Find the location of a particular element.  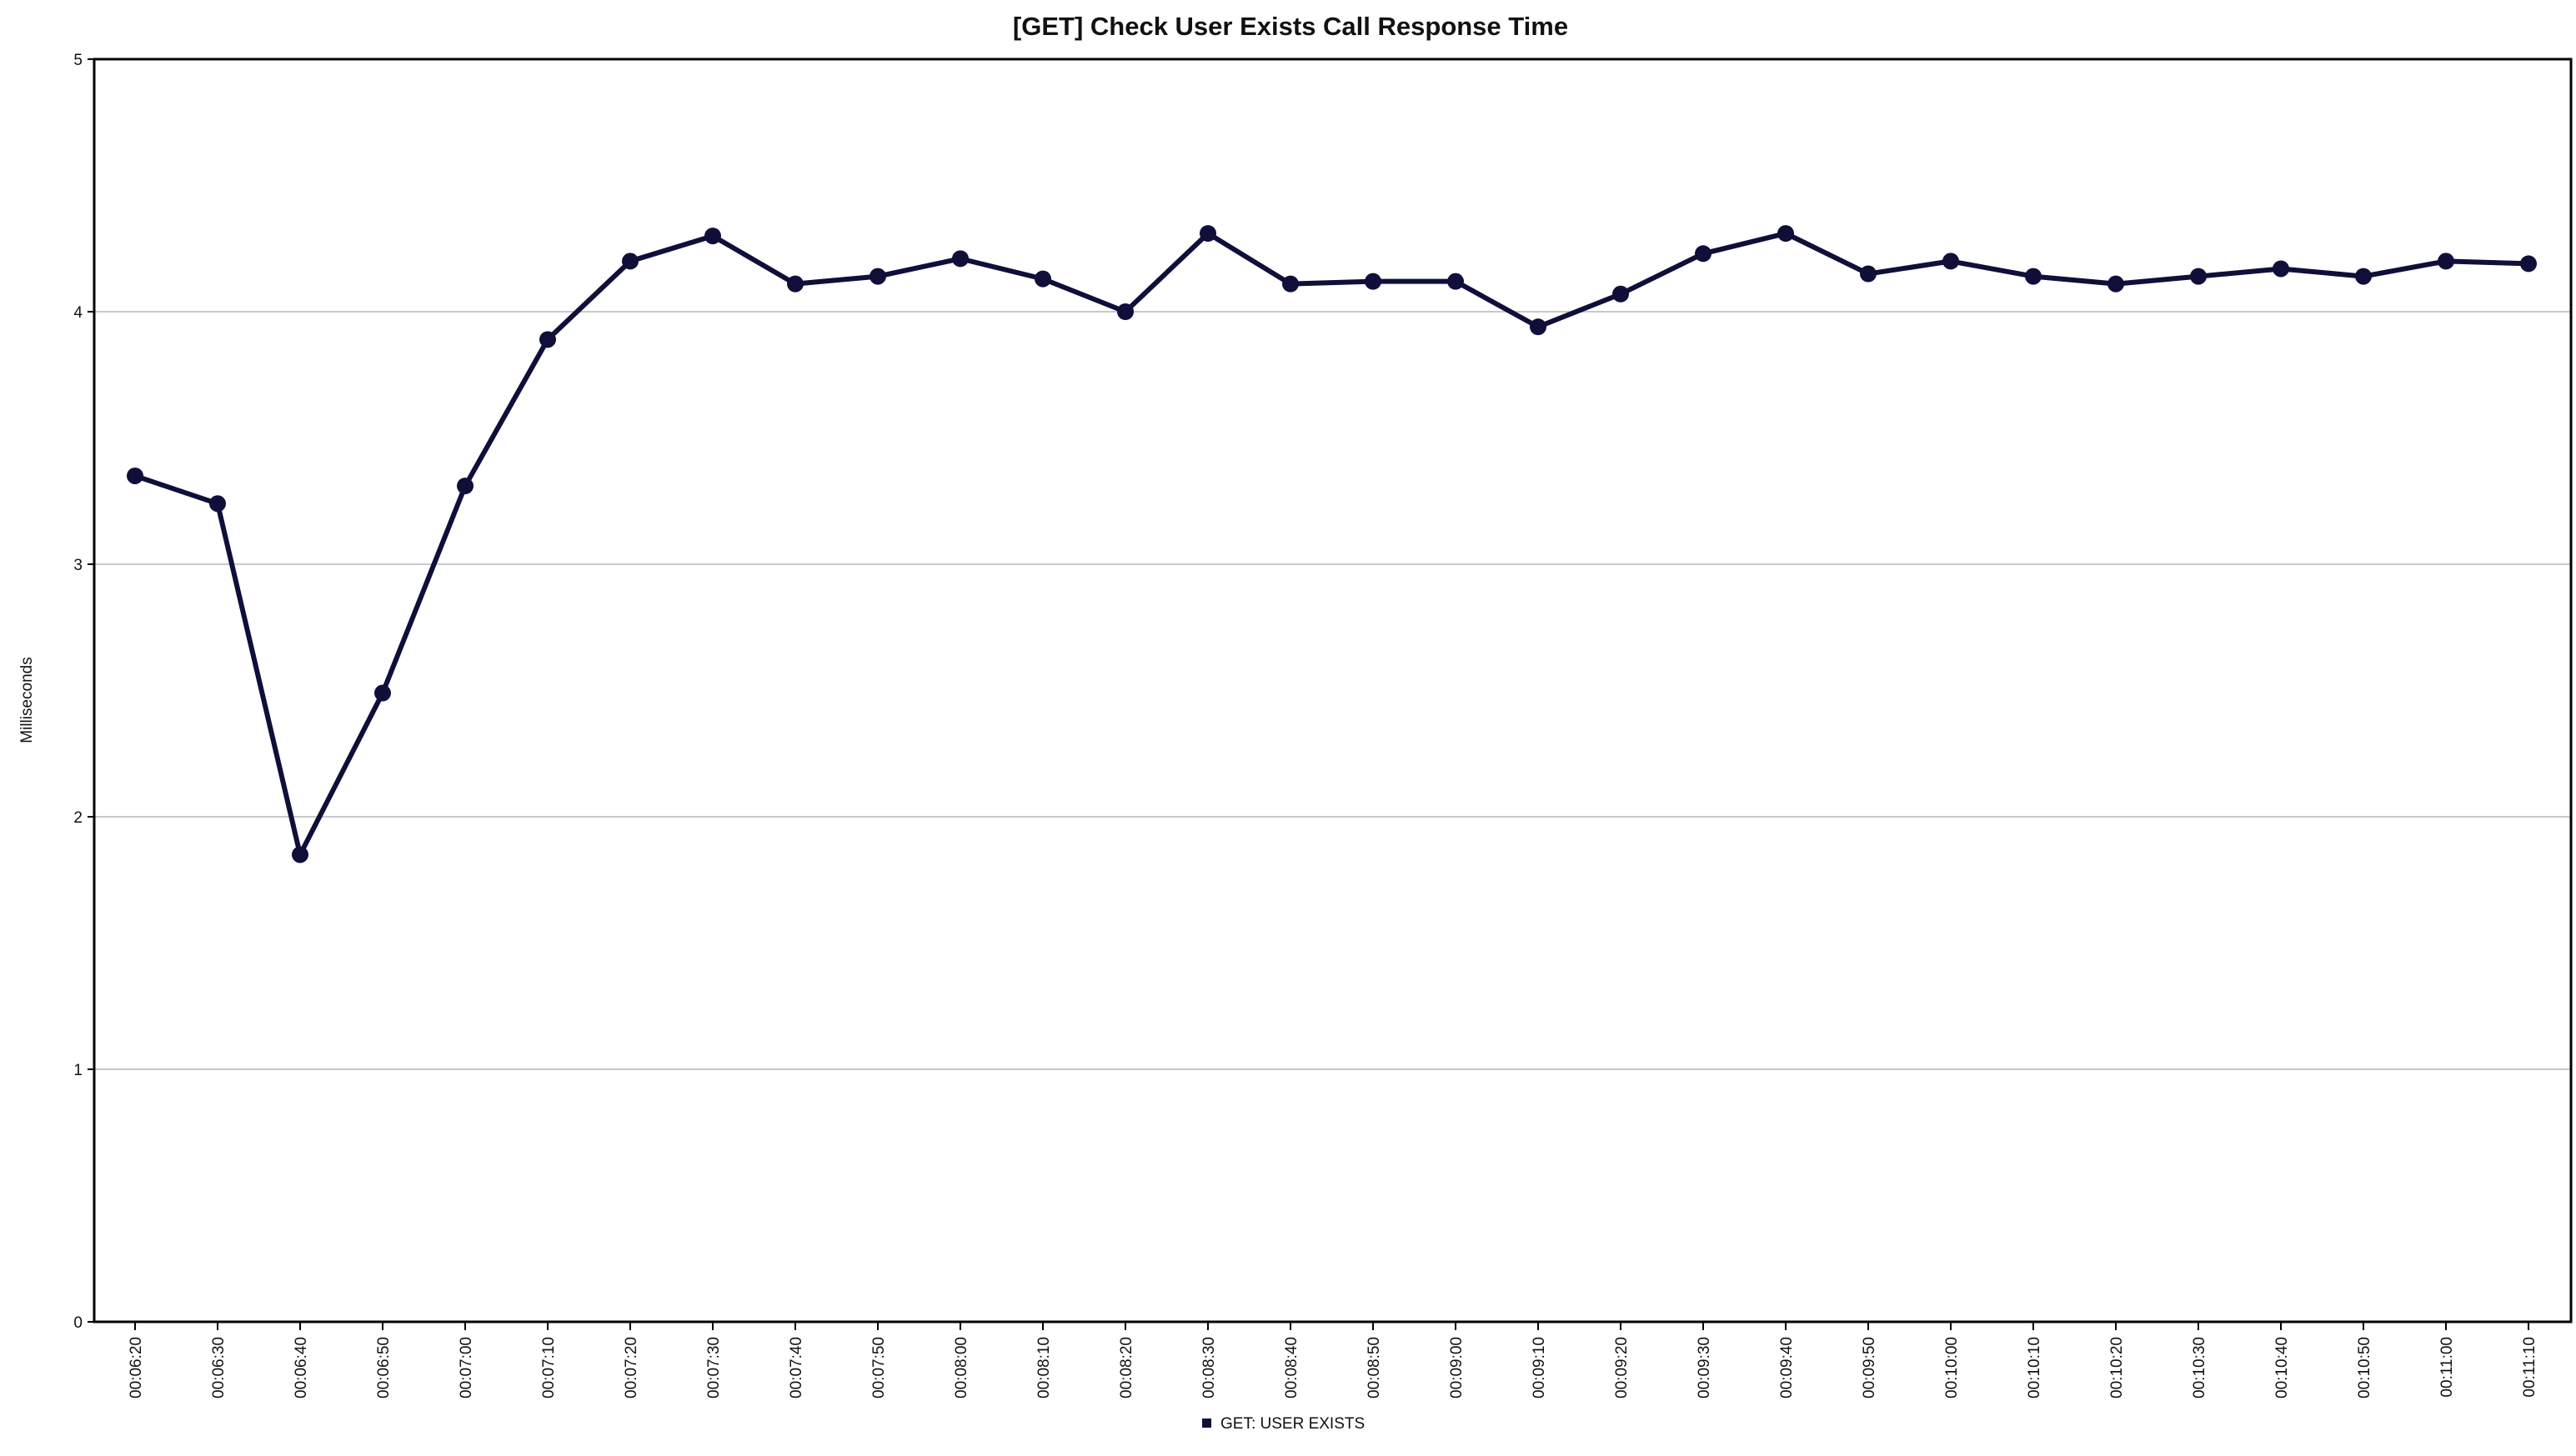

x-tick-label: 00:09:00 is located at coordinates (1457, 1367).